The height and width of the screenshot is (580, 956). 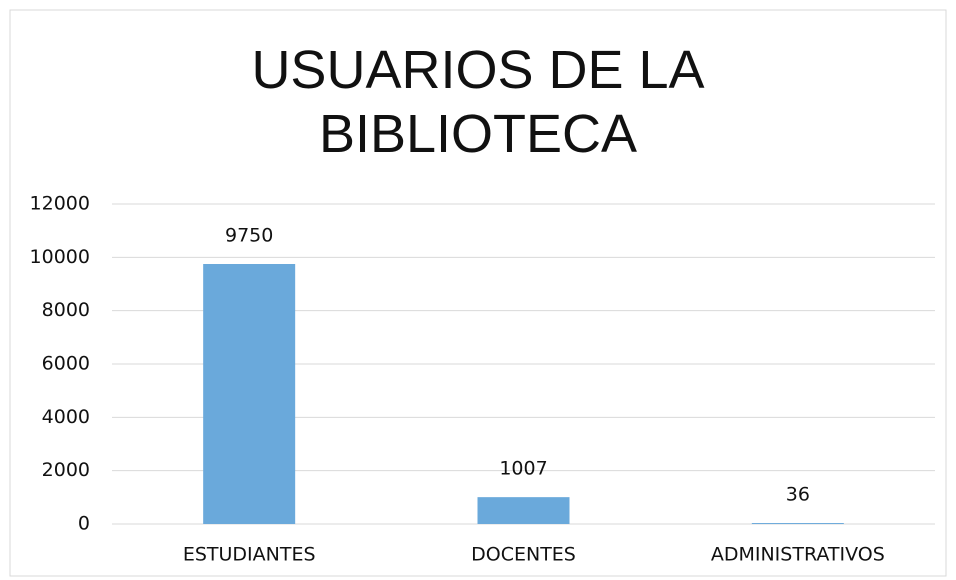 I want to click on y-tick-label: 8000, so click(x=66, y=310).